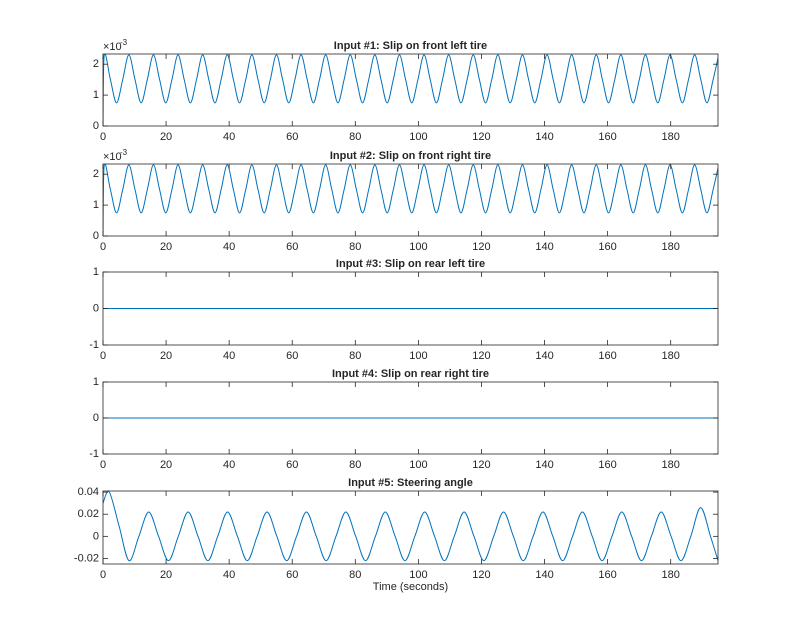  Describe the element at coordinates (410, 46) in the screenshot. I see `subplot-title: Input #1: Slip on front left tire` at that location.